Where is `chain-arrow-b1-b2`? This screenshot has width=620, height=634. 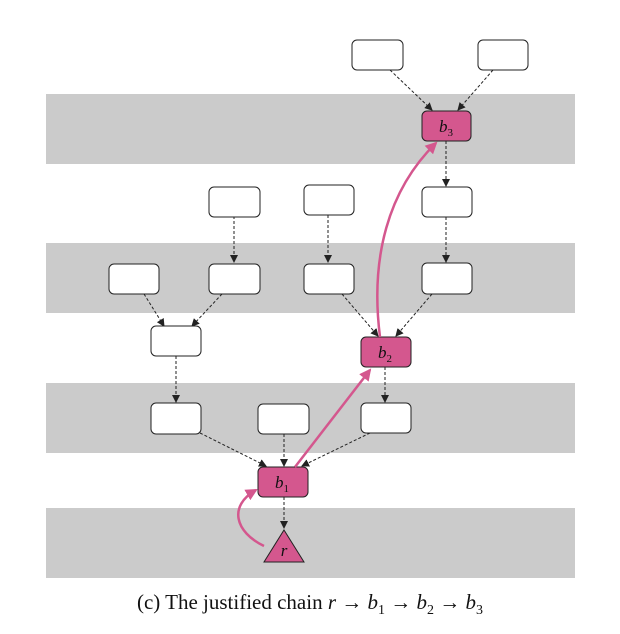 chain-arrow-b1-b2 is located at coordinates (333, 418).